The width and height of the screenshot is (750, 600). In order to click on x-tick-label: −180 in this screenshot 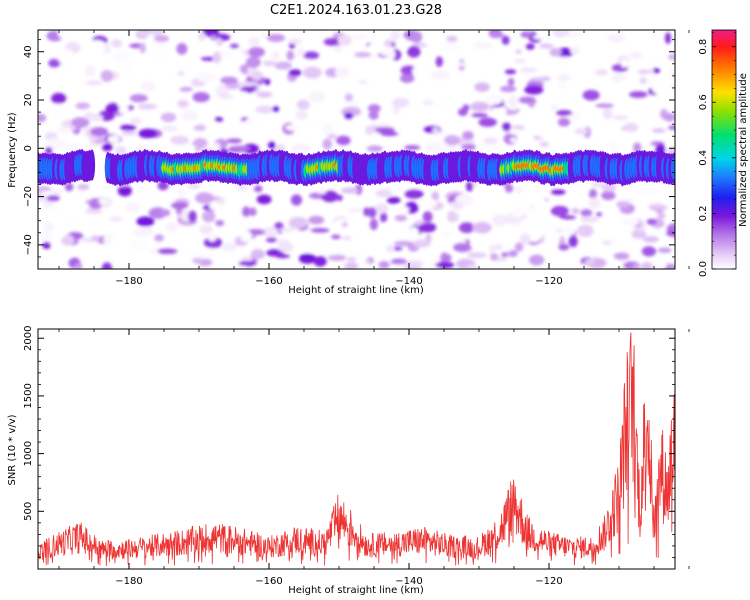, I will do `click(128, 281)`.